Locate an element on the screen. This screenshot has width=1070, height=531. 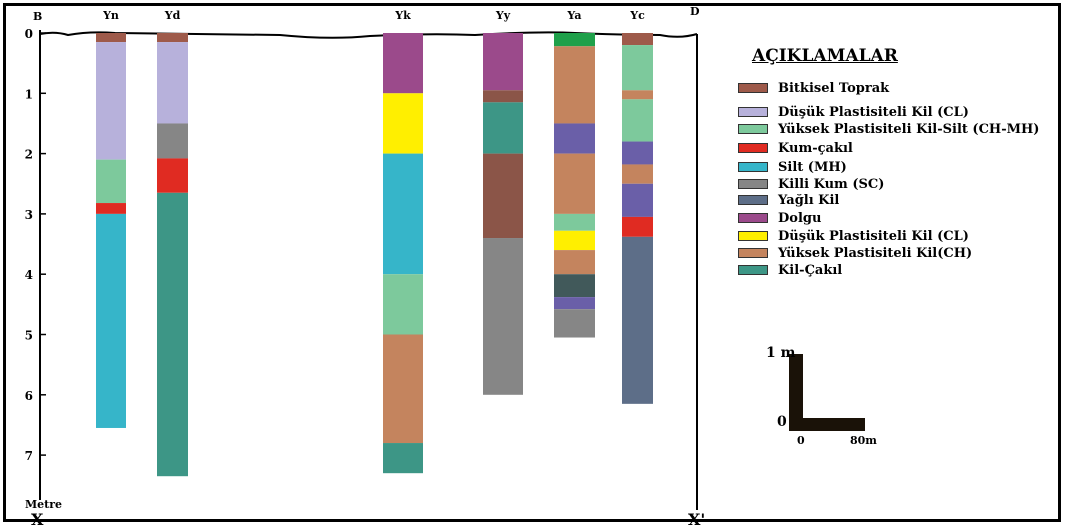
legend-item-kumcakil: Kum-çakıl is located at coordinates (795, 148).